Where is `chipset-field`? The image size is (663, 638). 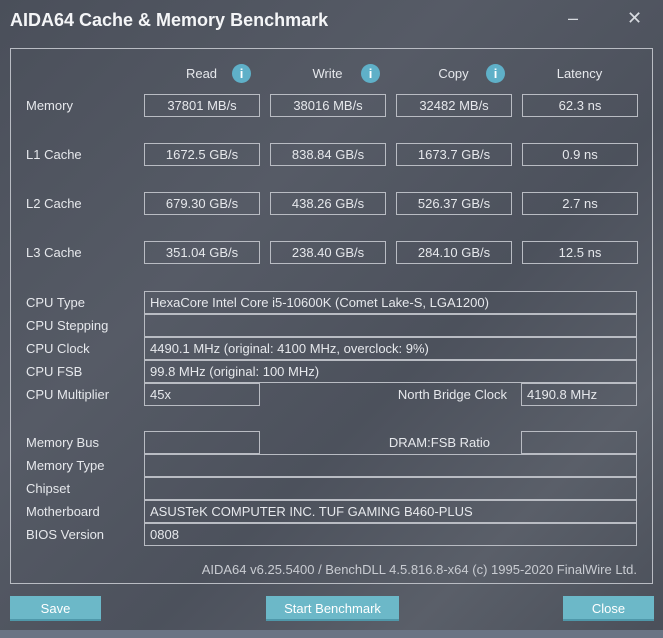
chipset-field is located at coordinates (390, 488).